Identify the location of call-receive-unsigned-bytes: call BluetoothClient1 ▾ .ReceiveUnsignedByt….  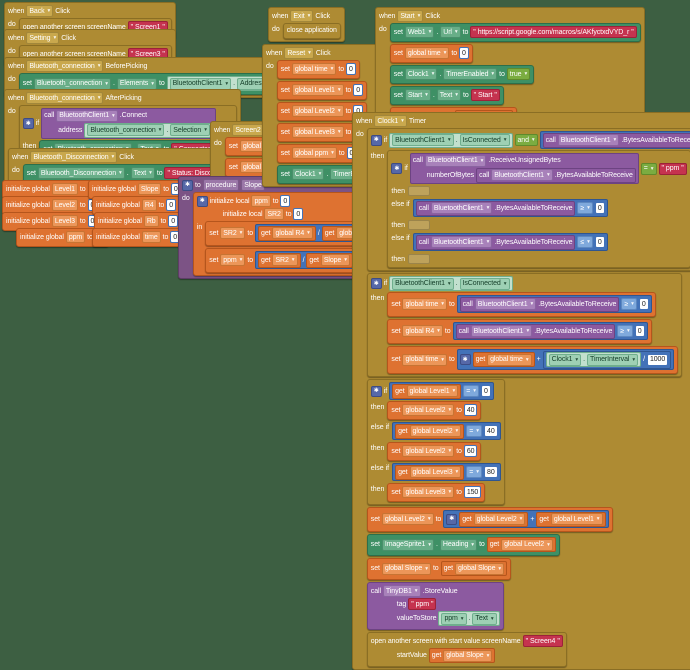
(524, 168).